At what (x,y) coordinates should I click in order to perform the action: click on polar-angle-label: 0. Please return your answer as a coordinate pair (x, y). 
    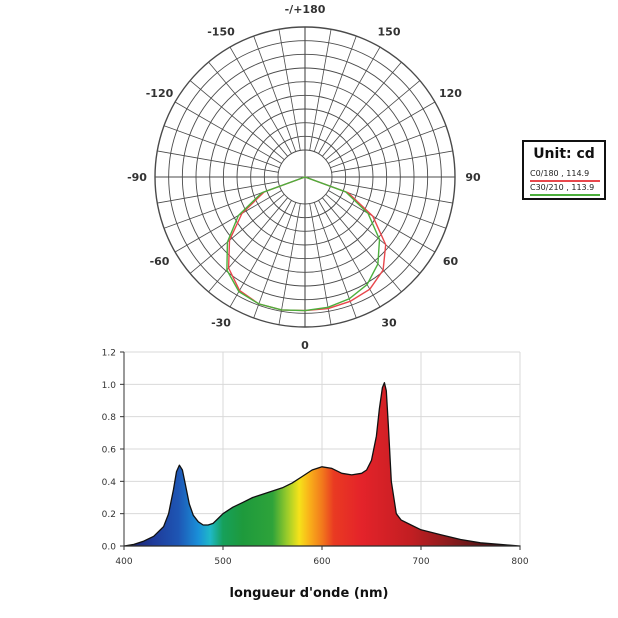
    Looking at the image, I should click on (305, 345).